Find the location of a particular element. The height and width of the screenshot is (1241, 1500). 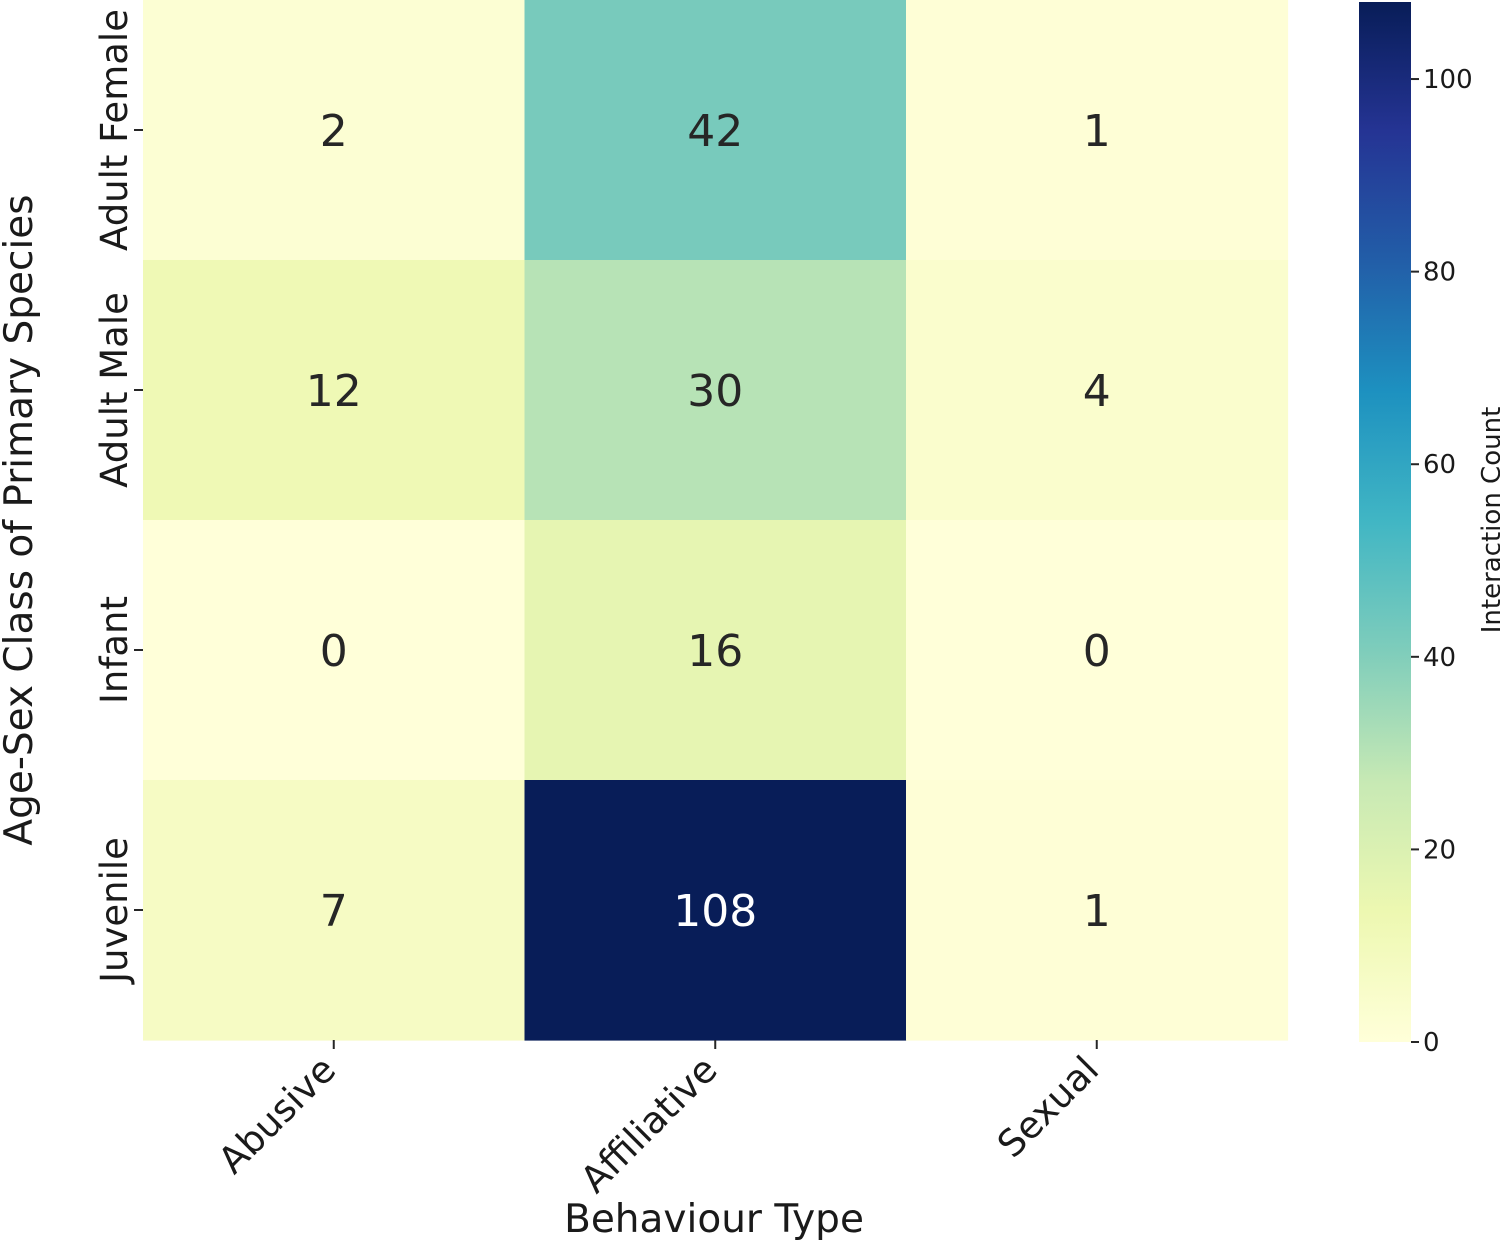

cell-value-label: 16 is located at coordinates (715, 651).